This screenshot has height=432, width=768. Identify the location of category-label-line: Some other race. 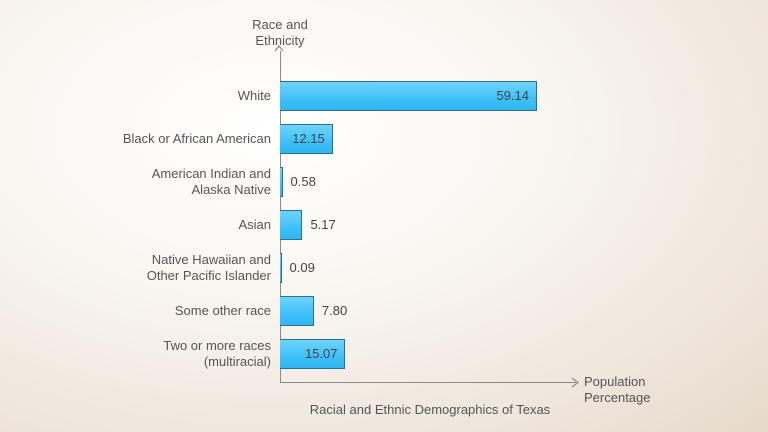
(222, 310).